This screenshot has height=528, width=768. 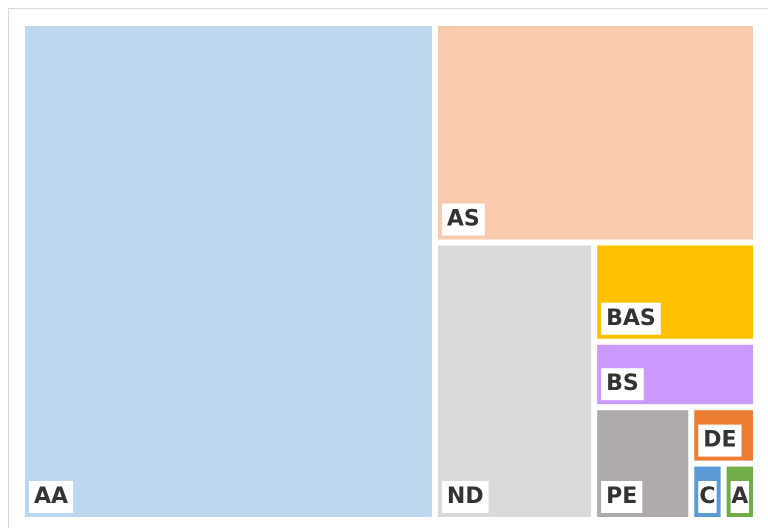 I want to click on tile-label: BS, so click(x=622, y=383).